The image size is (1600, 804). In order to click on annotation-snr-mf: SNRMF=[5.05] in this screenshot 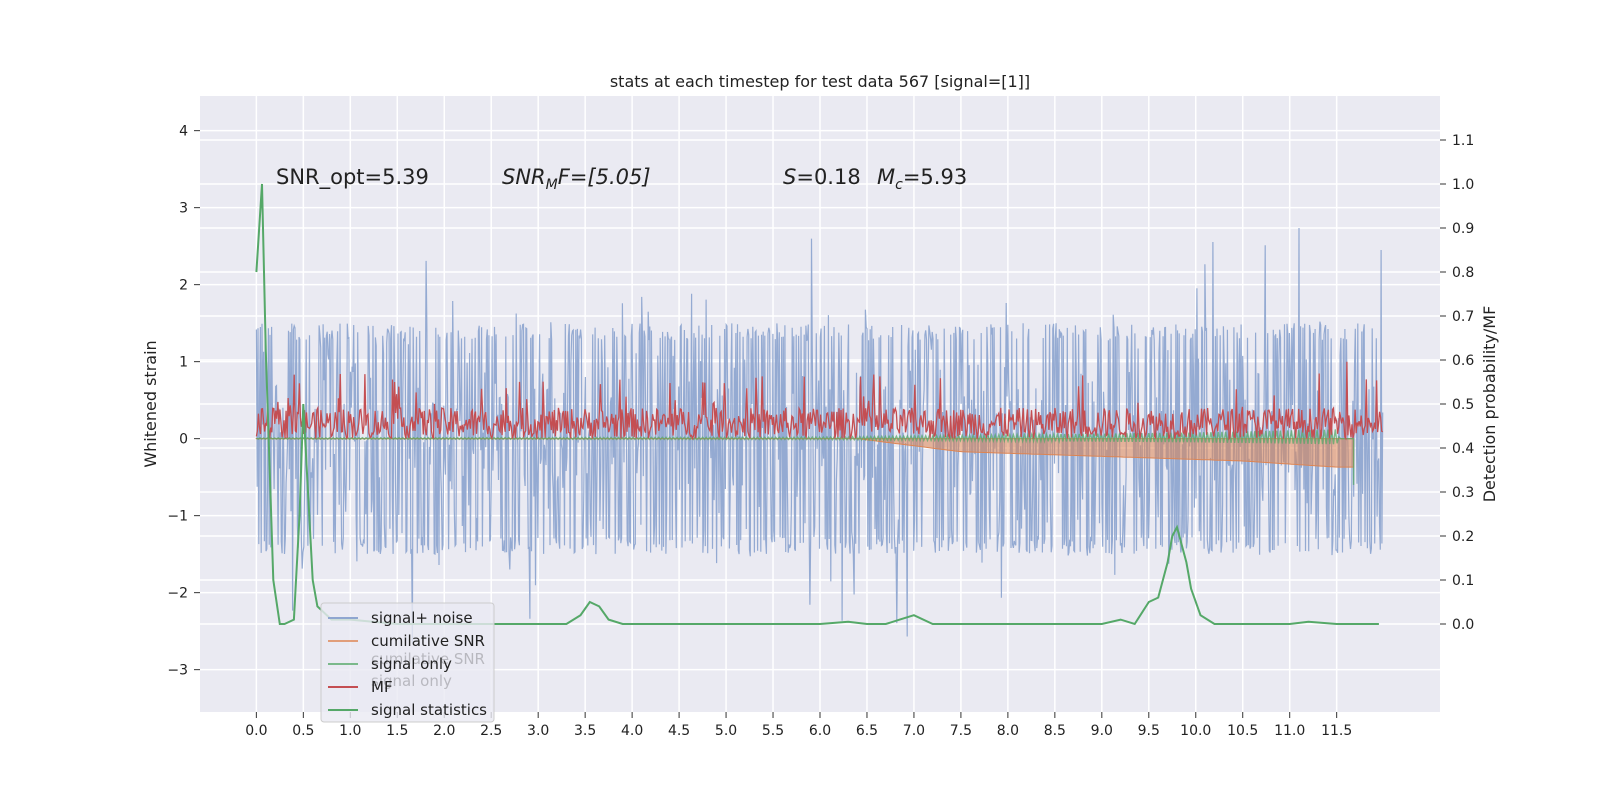, I will do `click(576, 179)`.